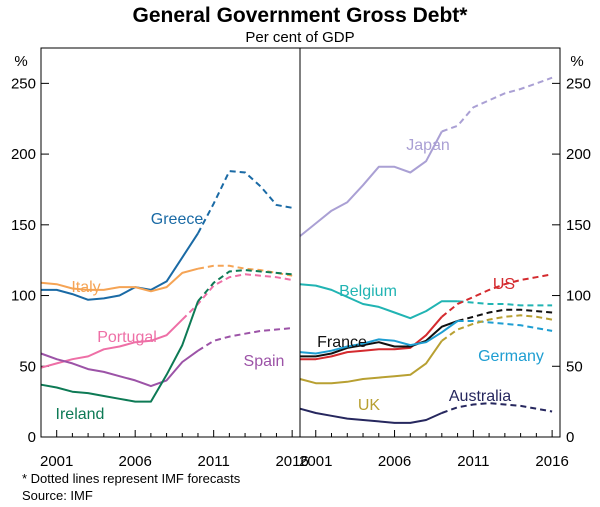 The height and width of the screenshot is (507, 600). What do you see at coordinates (394, 461) in the screenshot?
I see `right-x-tick-label: 2006` at bounding box center [394, 461].